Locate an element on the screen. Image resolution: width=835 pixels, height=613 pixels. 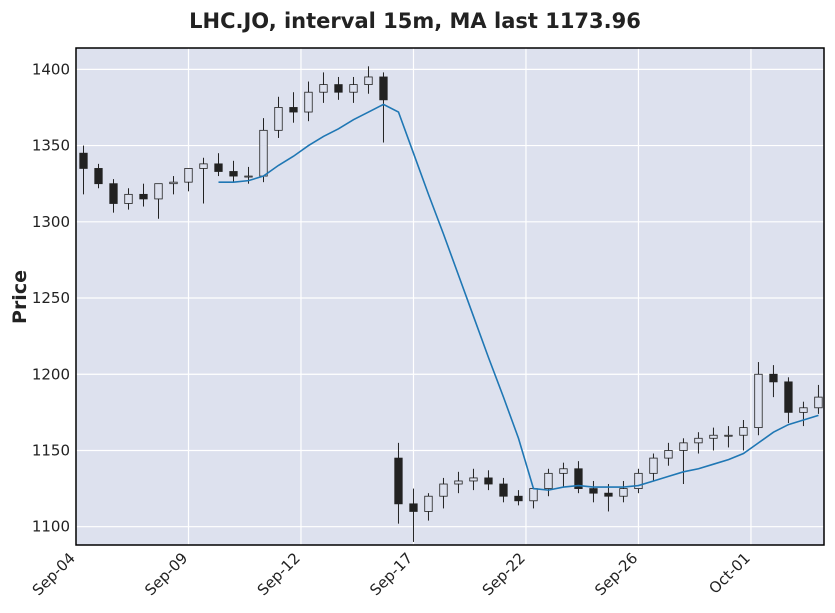
x-tick-label: Sep-26 is located at coordinates (616, 574).